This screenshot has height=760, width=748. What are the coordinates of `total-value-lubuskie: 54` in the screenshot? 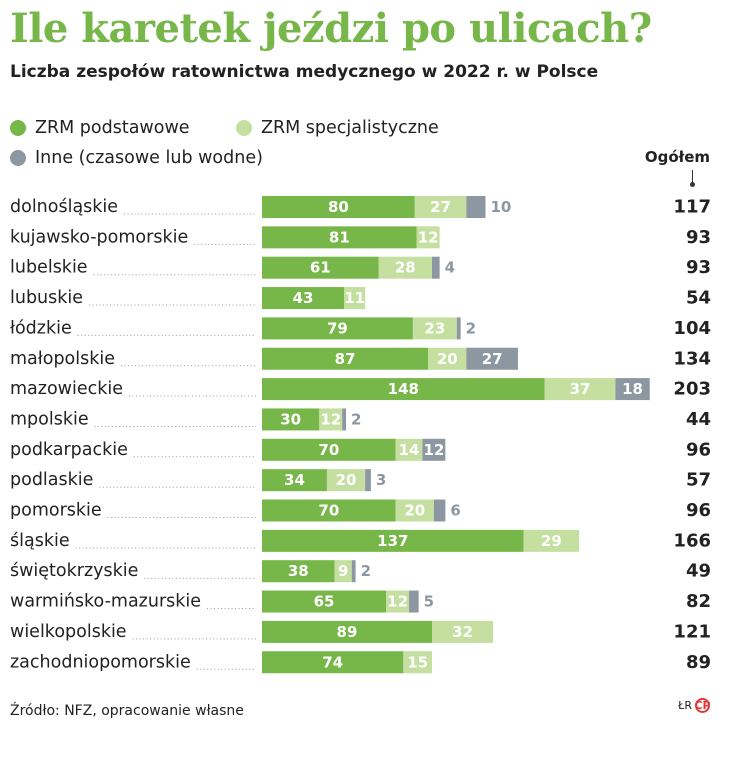 It's located at (698, 298).